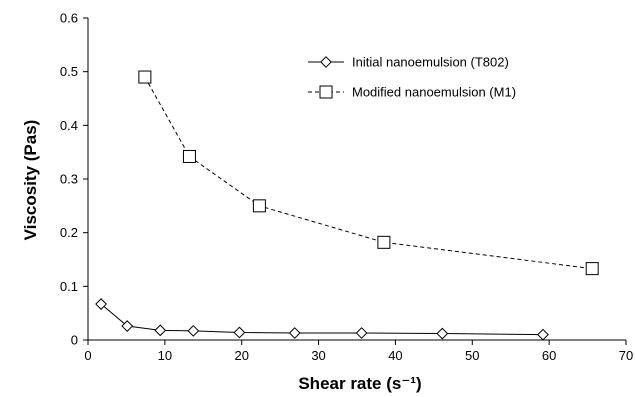 The height and width of the screenshot is (397, 635). Describe the element at coordinates (318, 355) in the screenshot. I see `x-tick-label: 30` at that location.